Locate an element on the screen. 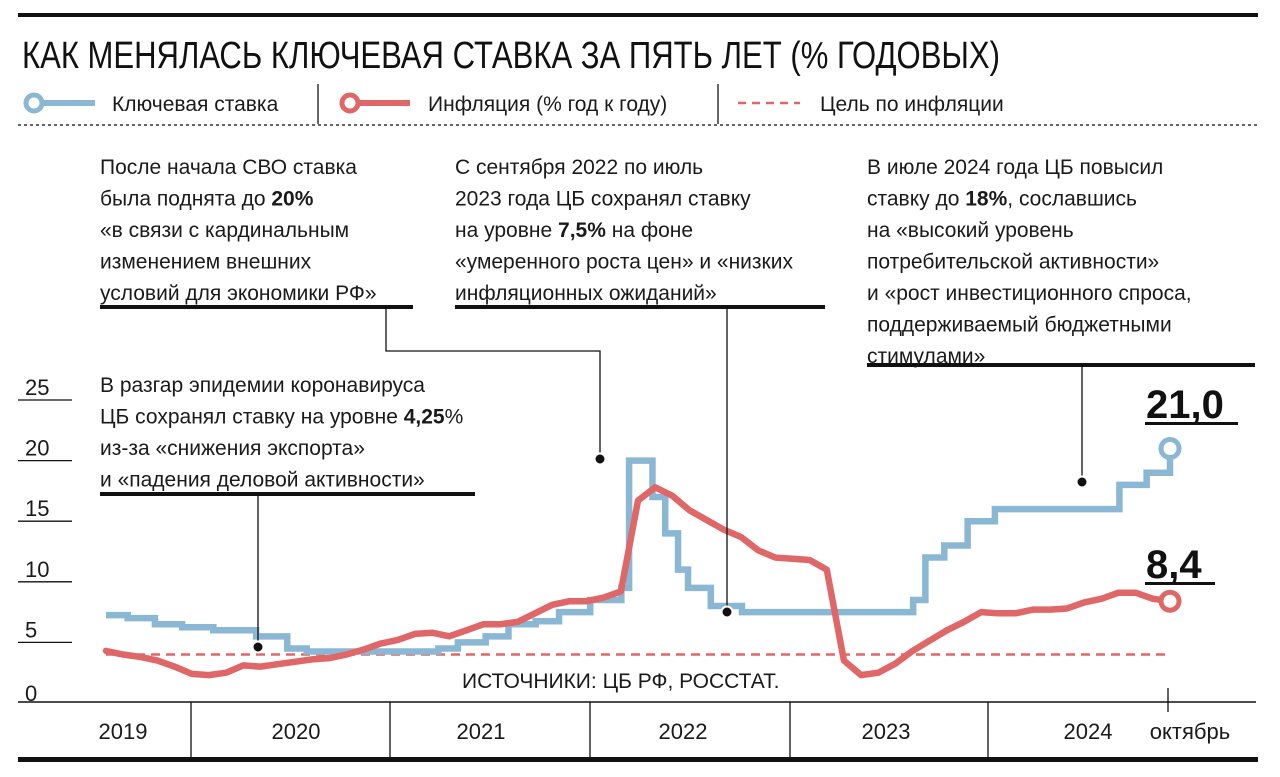 Image resolution: width=1280 pixels, height=777 pixels. source-note: ИСТОЧНИКИ: ЦБ РФ, РОССТАТ. is located at coordinates (620, 681).